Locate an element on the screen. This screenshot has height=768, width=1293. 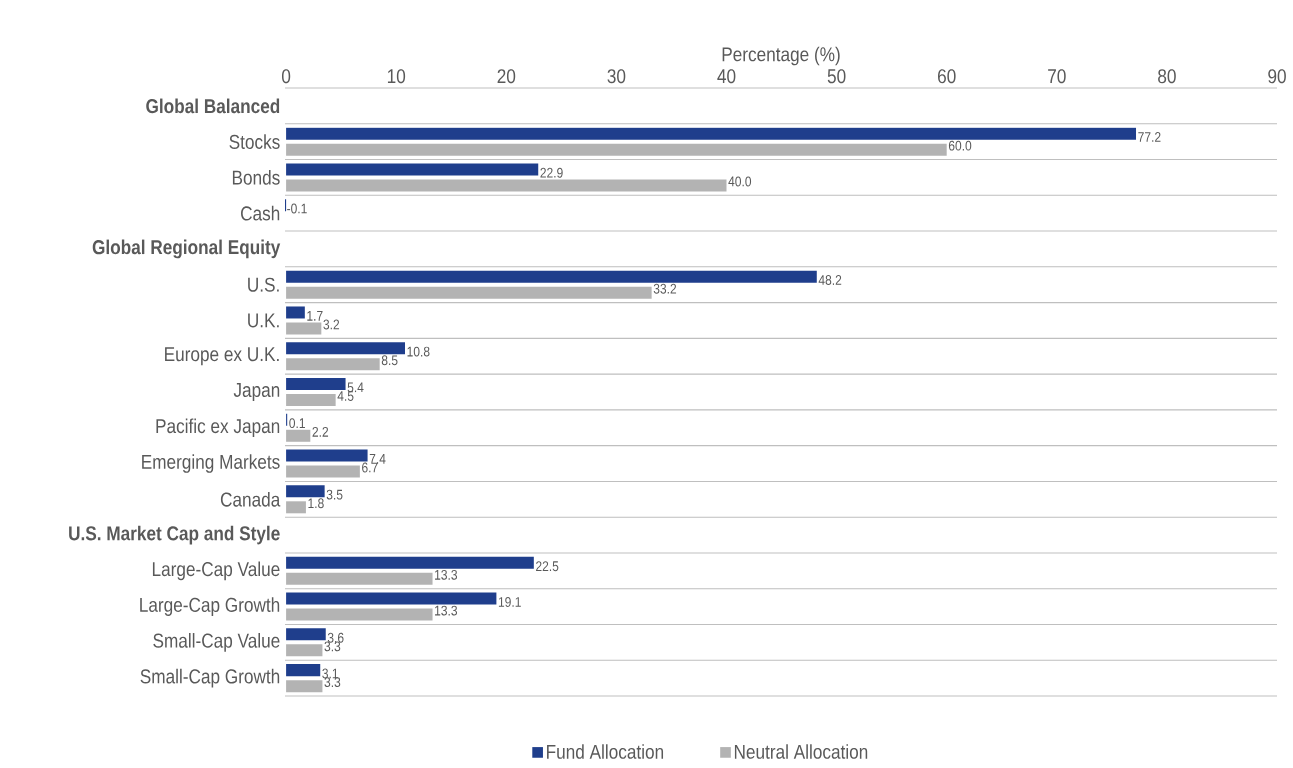
y-tick-label: U.S. Market Cap and Style is located at coordinates (174, 535).